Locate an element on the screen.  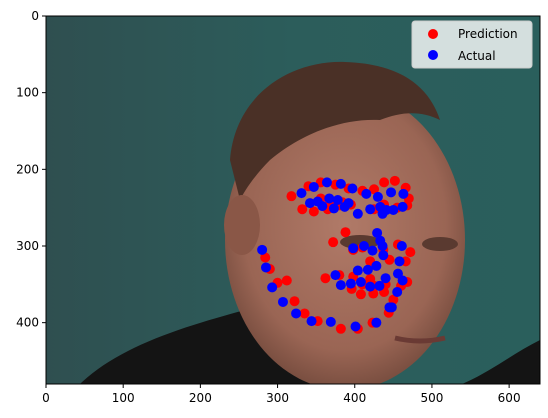
legend-label-actual: Actual is located at coordinates (477, 56).